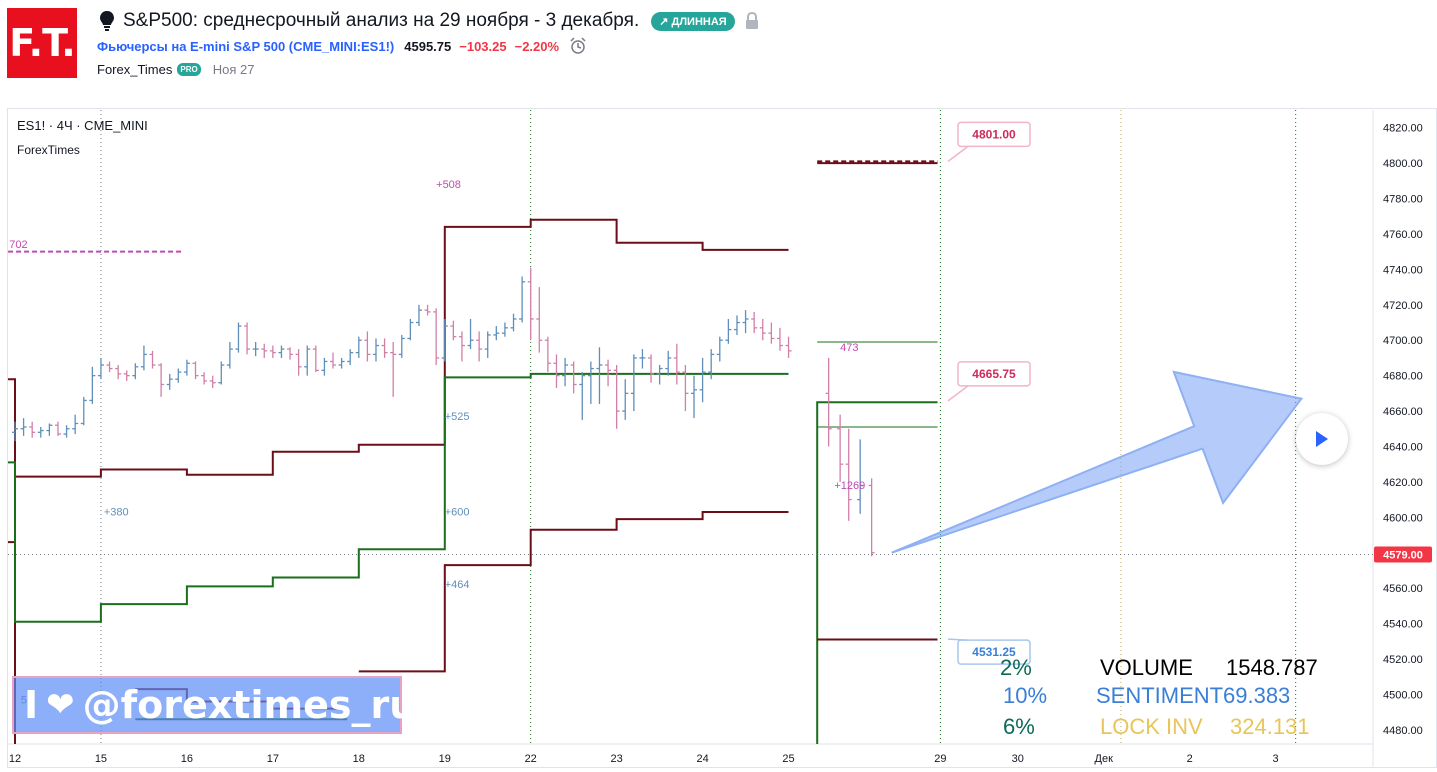  Describe the element at coordinates (15, 759) in the screenshot. I see `time-tick-label: 12` at that location.